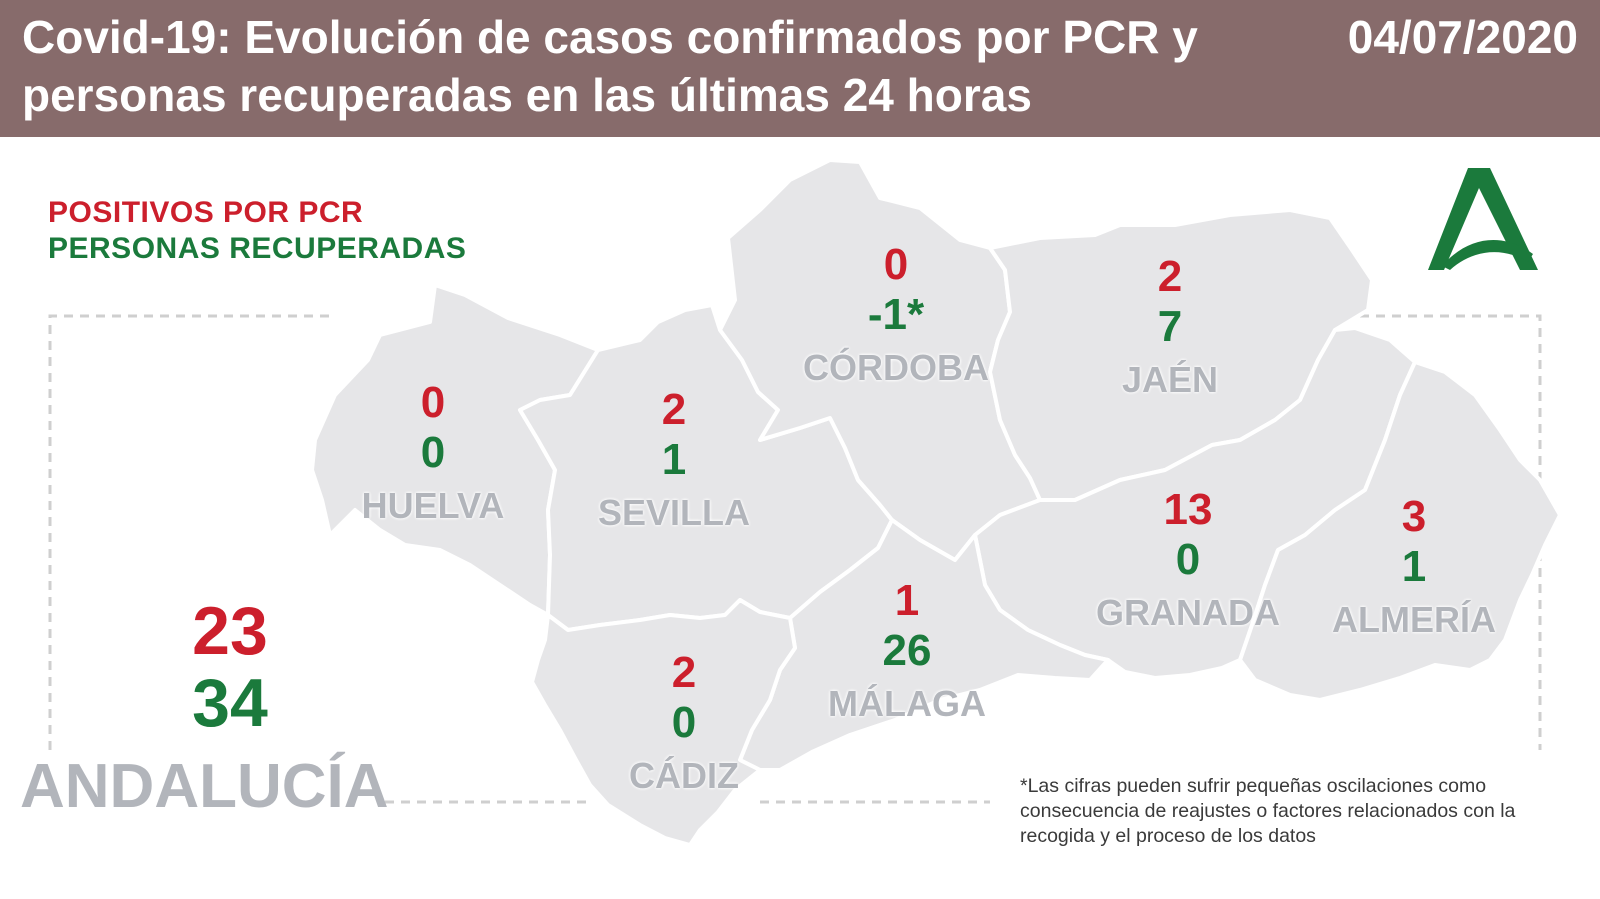 The height and width of the screenshot is (899, 1600). I want to click on jaen-positives: 2, so click(1170, 276).